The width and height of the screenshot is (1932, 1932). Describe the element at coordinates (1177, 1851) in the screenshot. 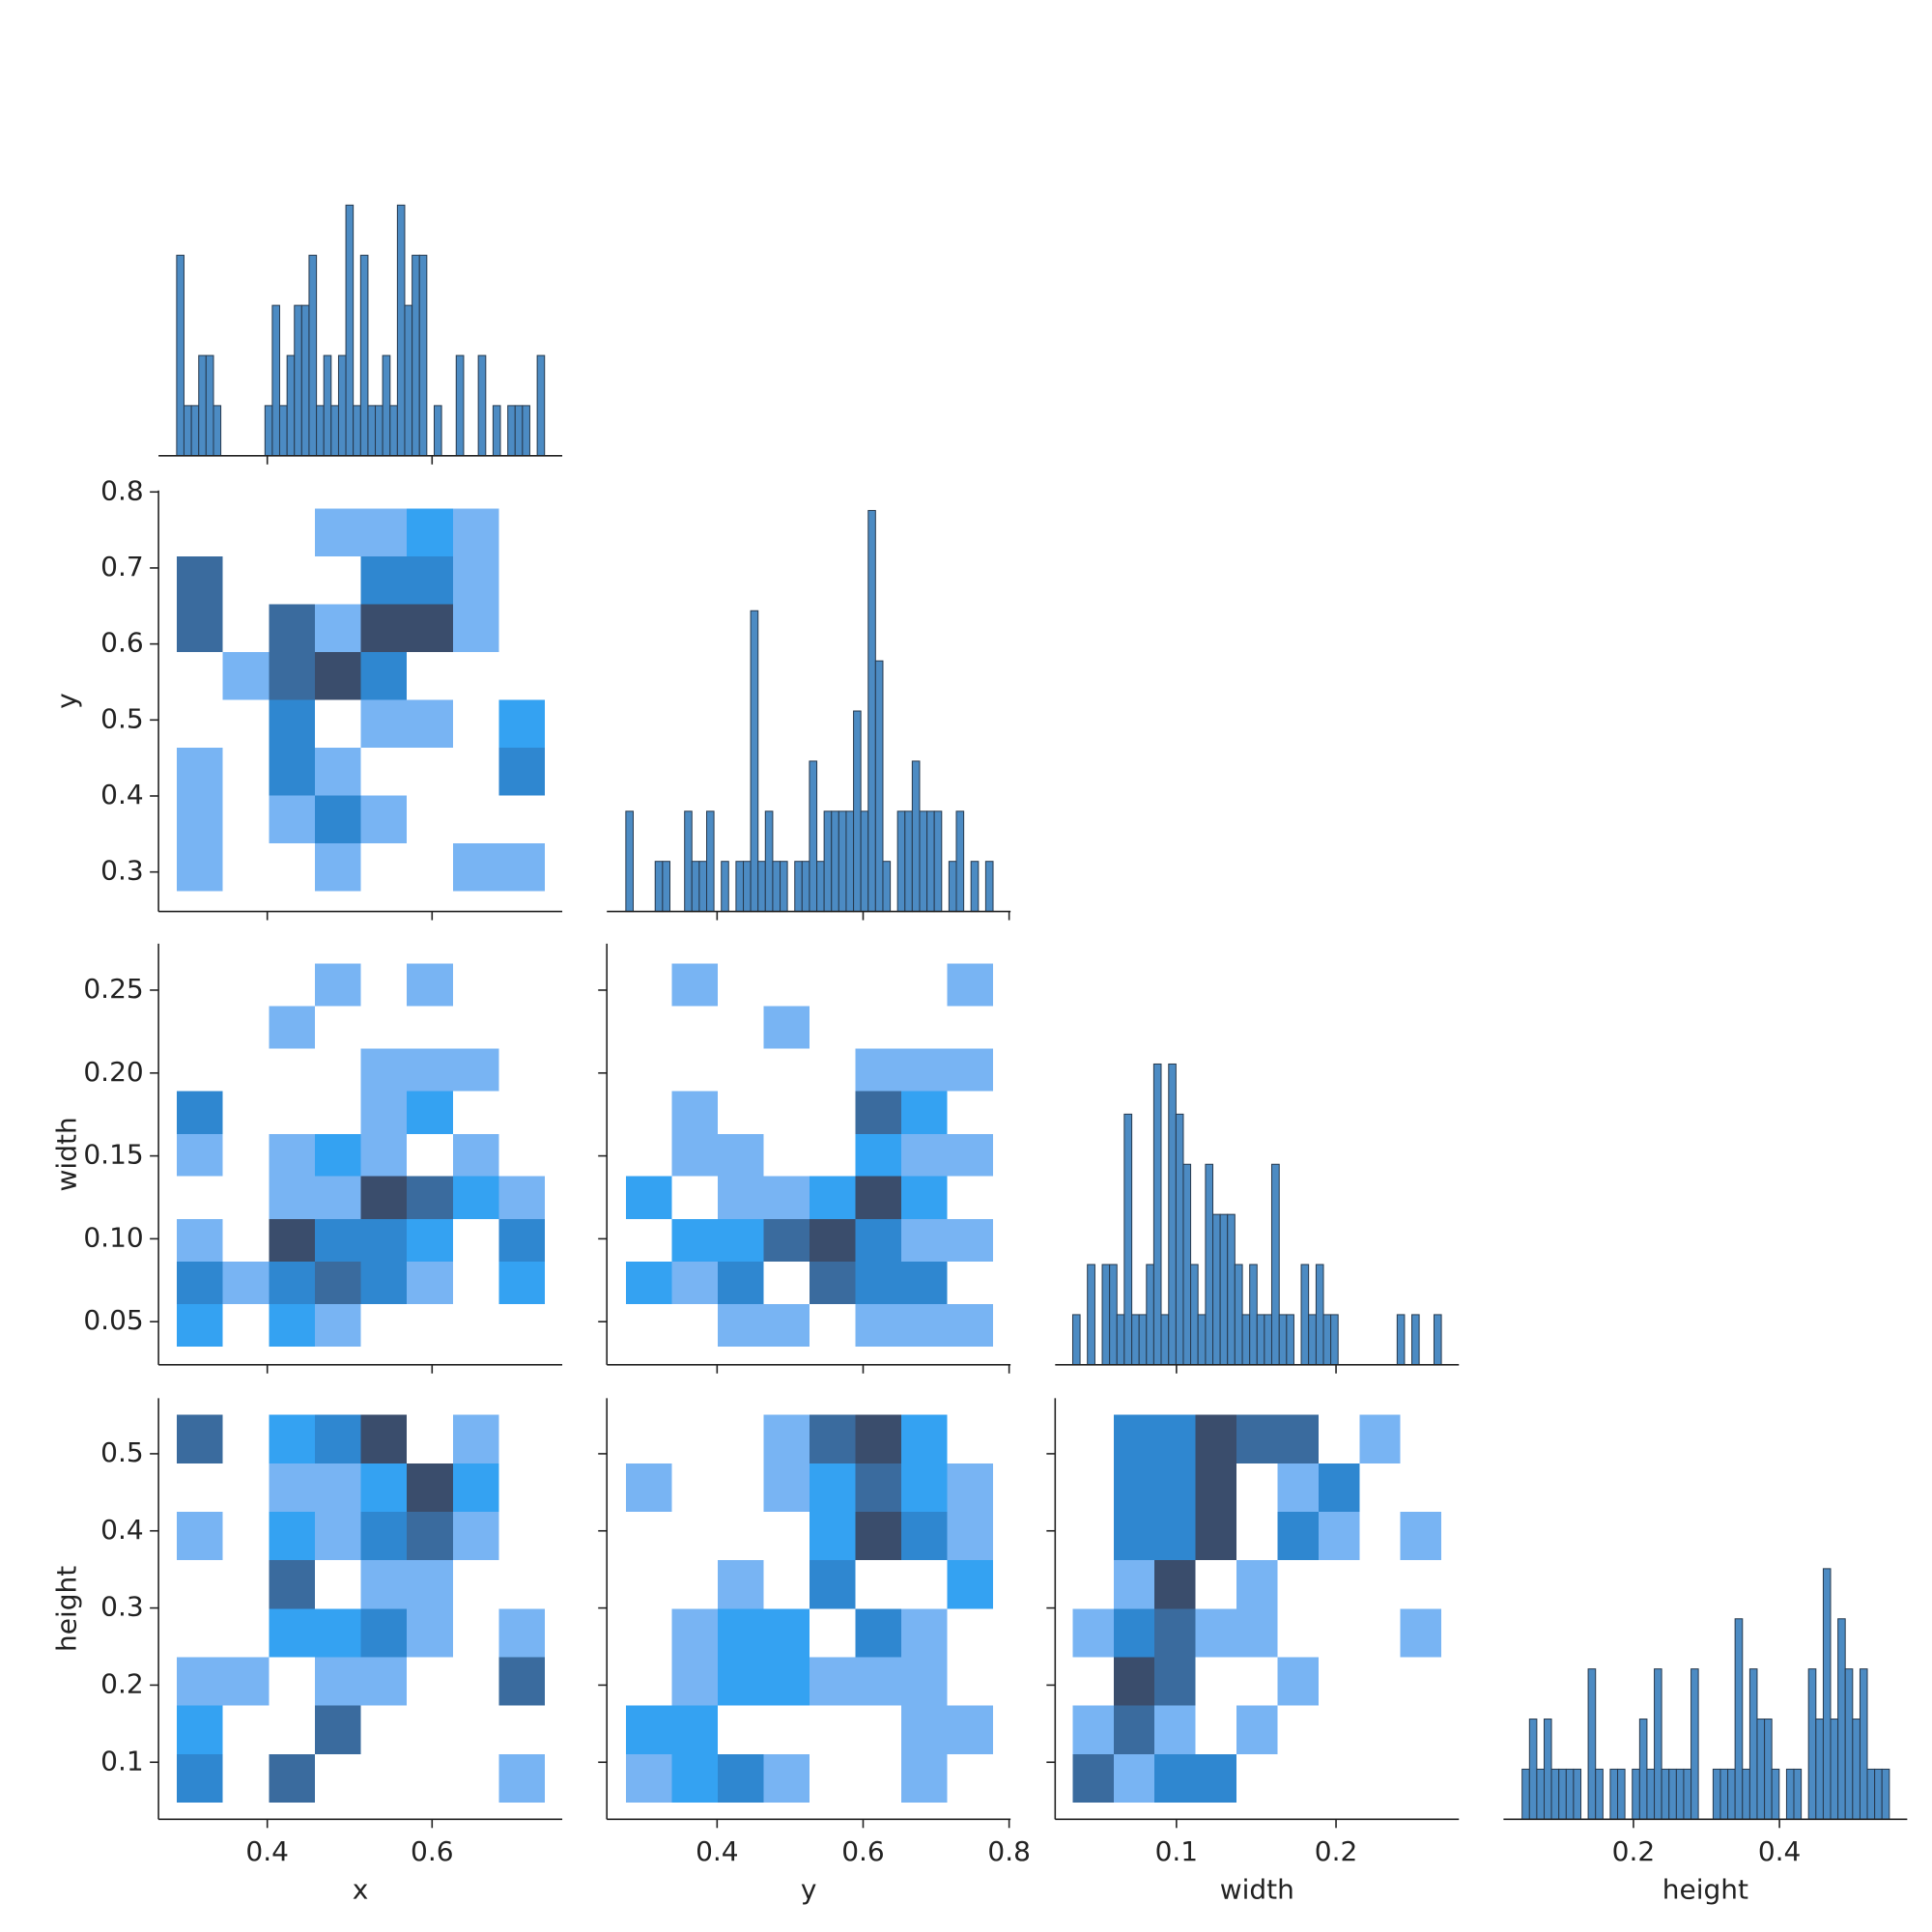

I see `x-tick-label: 0.1` at that location.